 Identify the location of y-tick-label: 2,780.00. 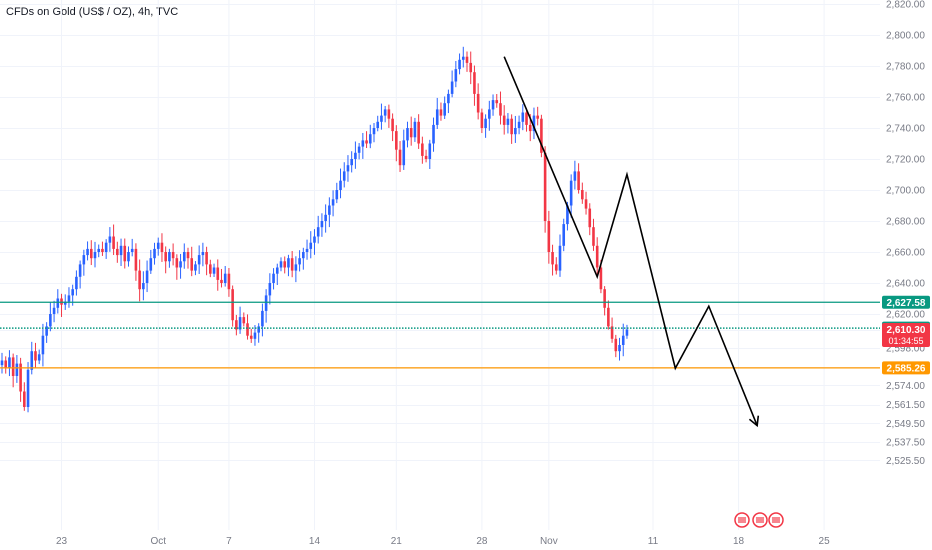
(905, 67).